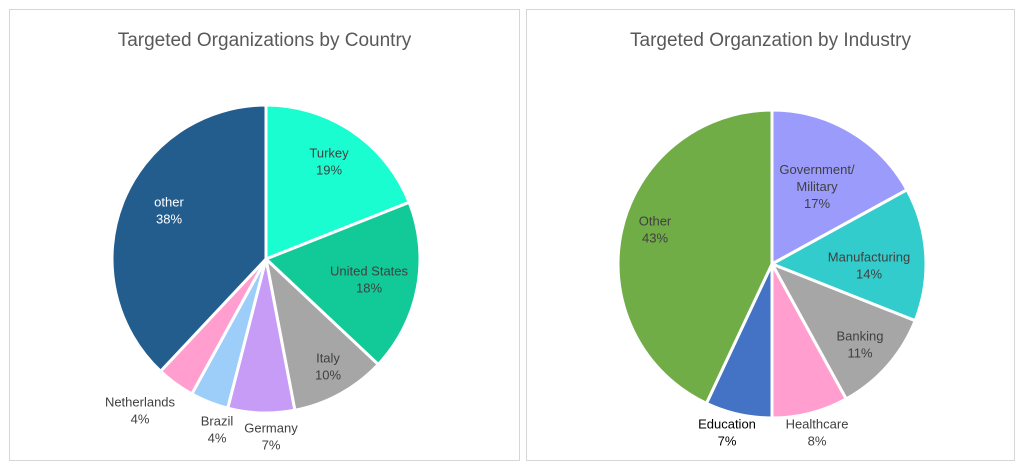 Image resolution: width=1024 pixels, height=468 pixels. I want to click on country-label-netherlands: Netherlands 4%, so click(140, 411).